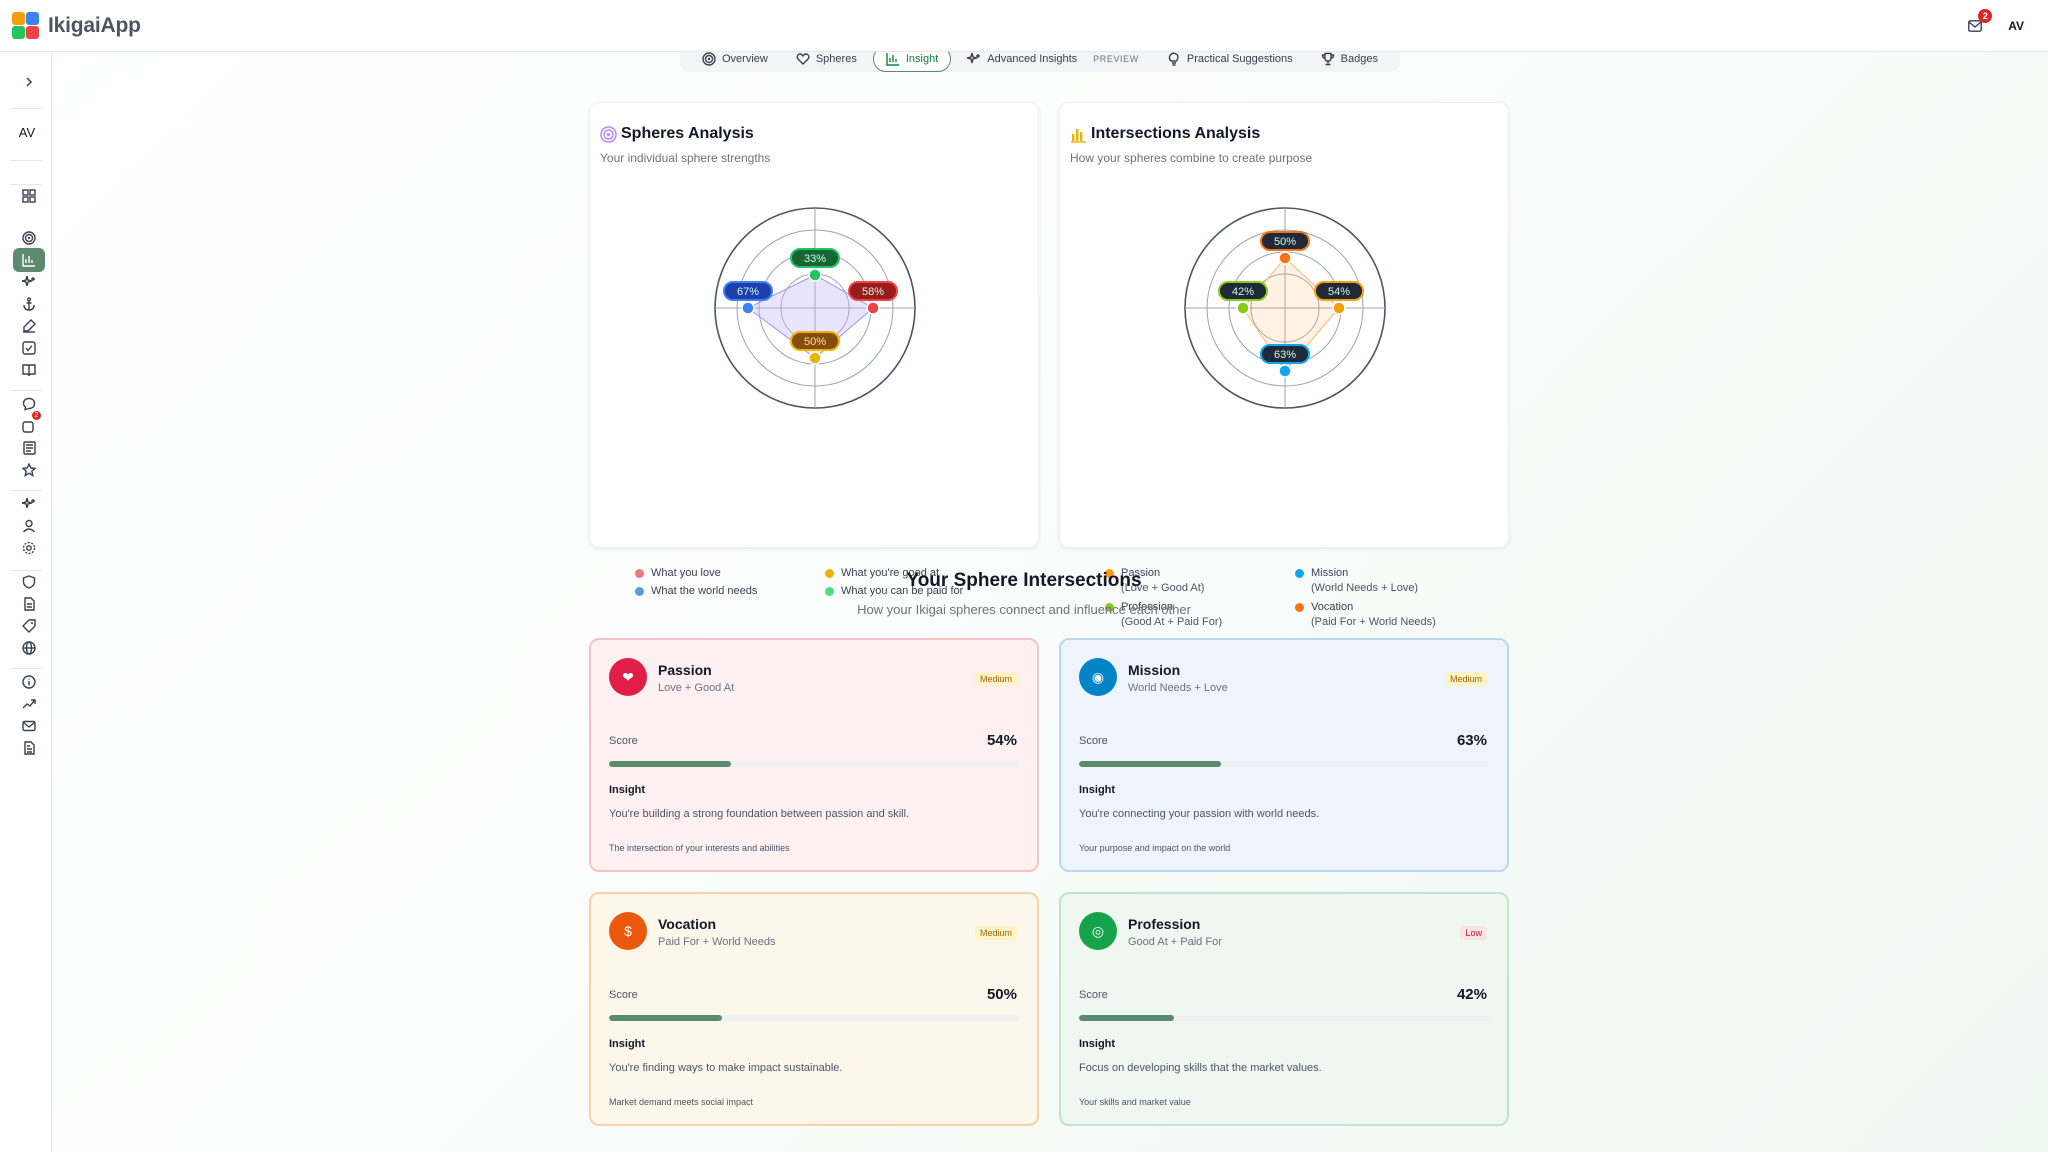 This screenshot has width=2048, height=1152. Describe the element at coordinates (1155, 848) in the screenshot. I see `intersection-note: Your purpose and impact on the world` at that location.